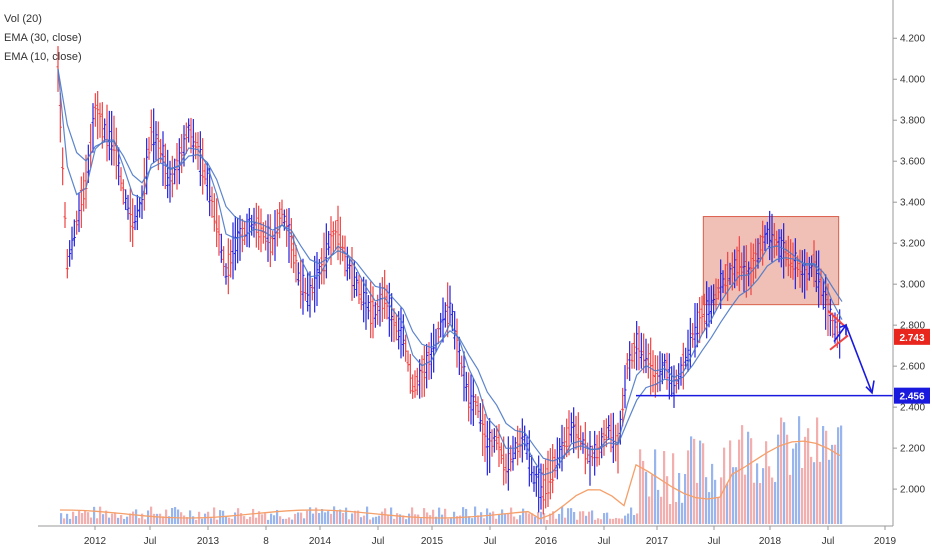 This screenshot has width=932, height=550. What do you see at coordinates (912, 367) in the screenshot?
I see `y-tick-label: 2.600` at bounding box center [912, 367].